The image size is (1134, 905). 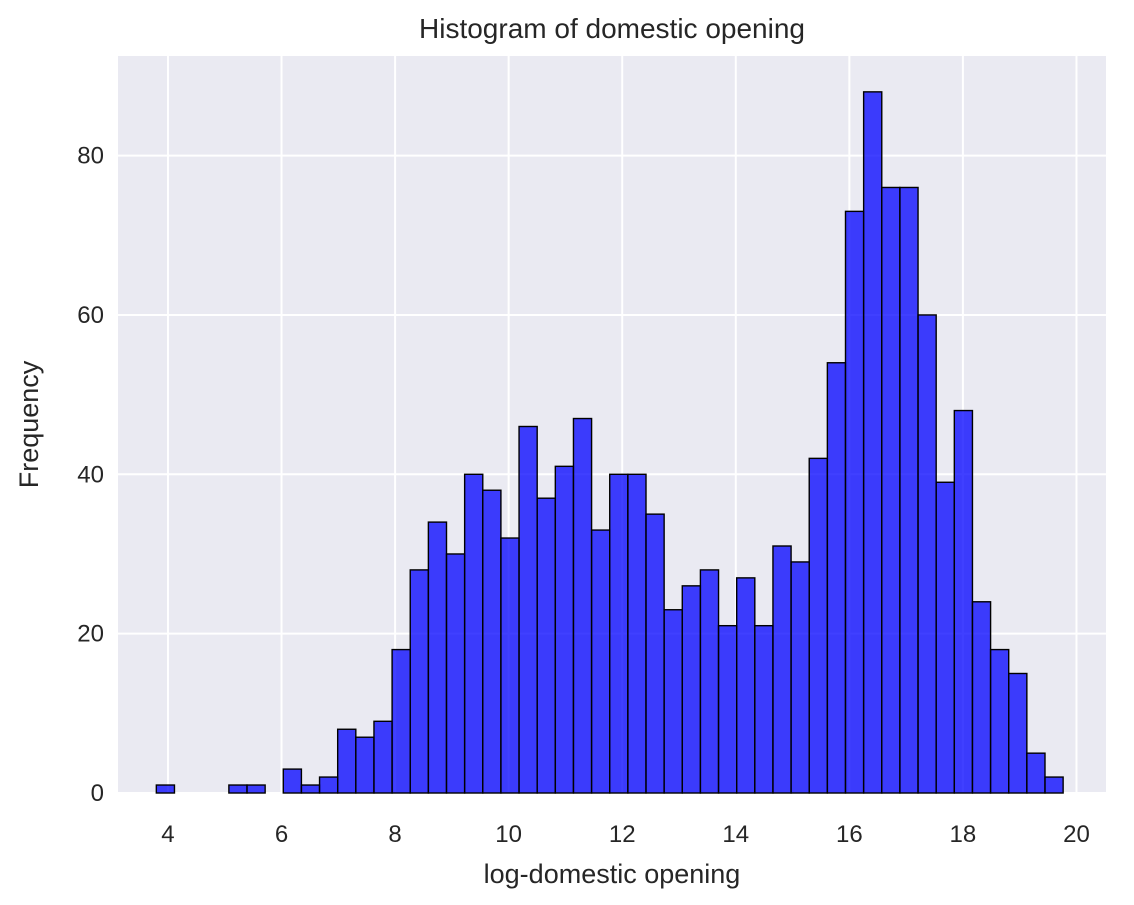 I want to click on y-tick-label: 40, so click(x=90, y=474).